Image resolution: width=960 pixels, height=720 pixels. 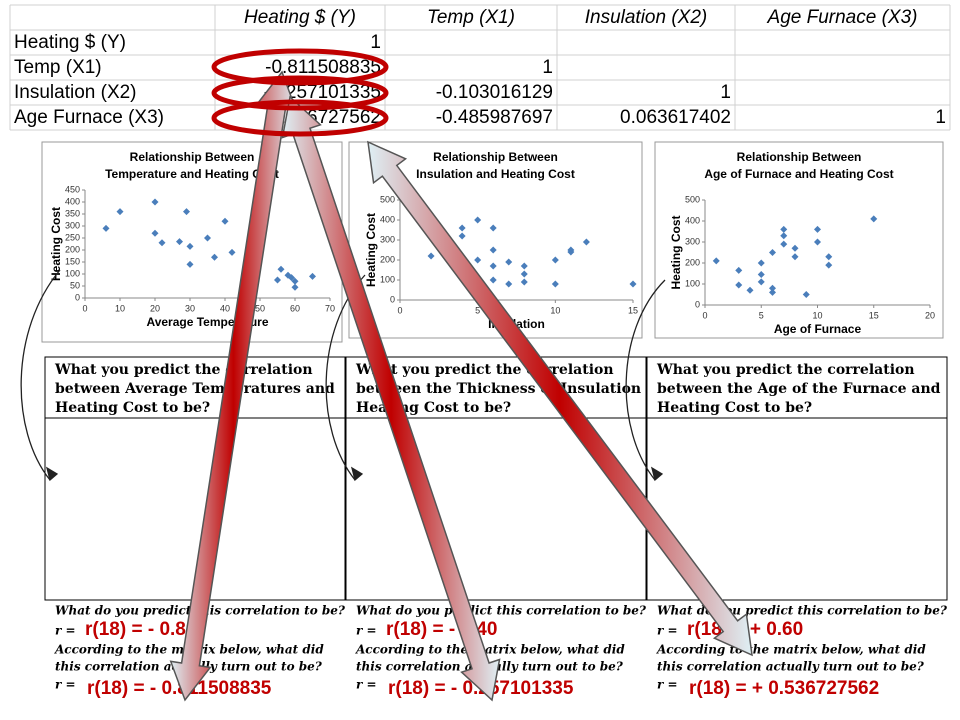 I want to click on cell: 0.063617402, so click(x=675, y=117).